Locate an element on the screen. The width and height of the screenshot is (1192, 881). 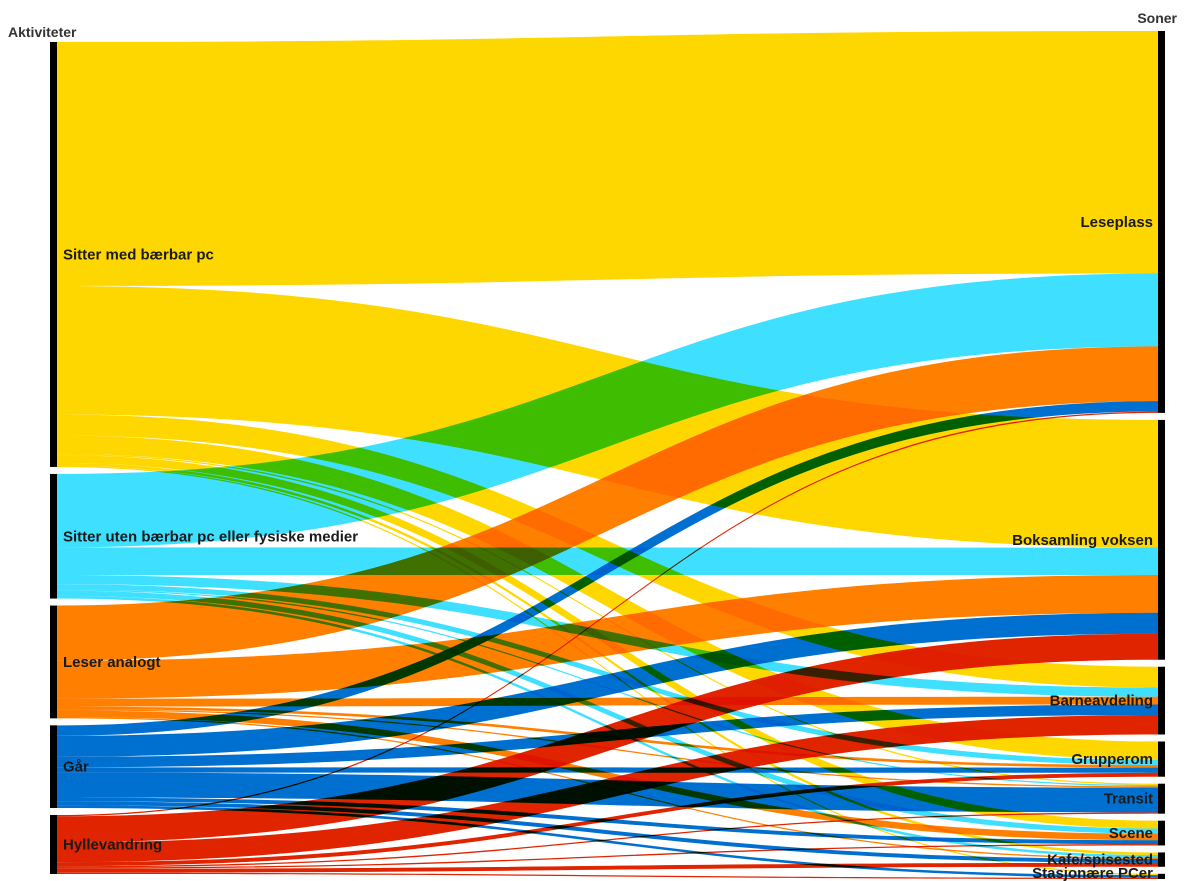
left-axis-title: Aktiviteter is located at coordinates (42, 32).